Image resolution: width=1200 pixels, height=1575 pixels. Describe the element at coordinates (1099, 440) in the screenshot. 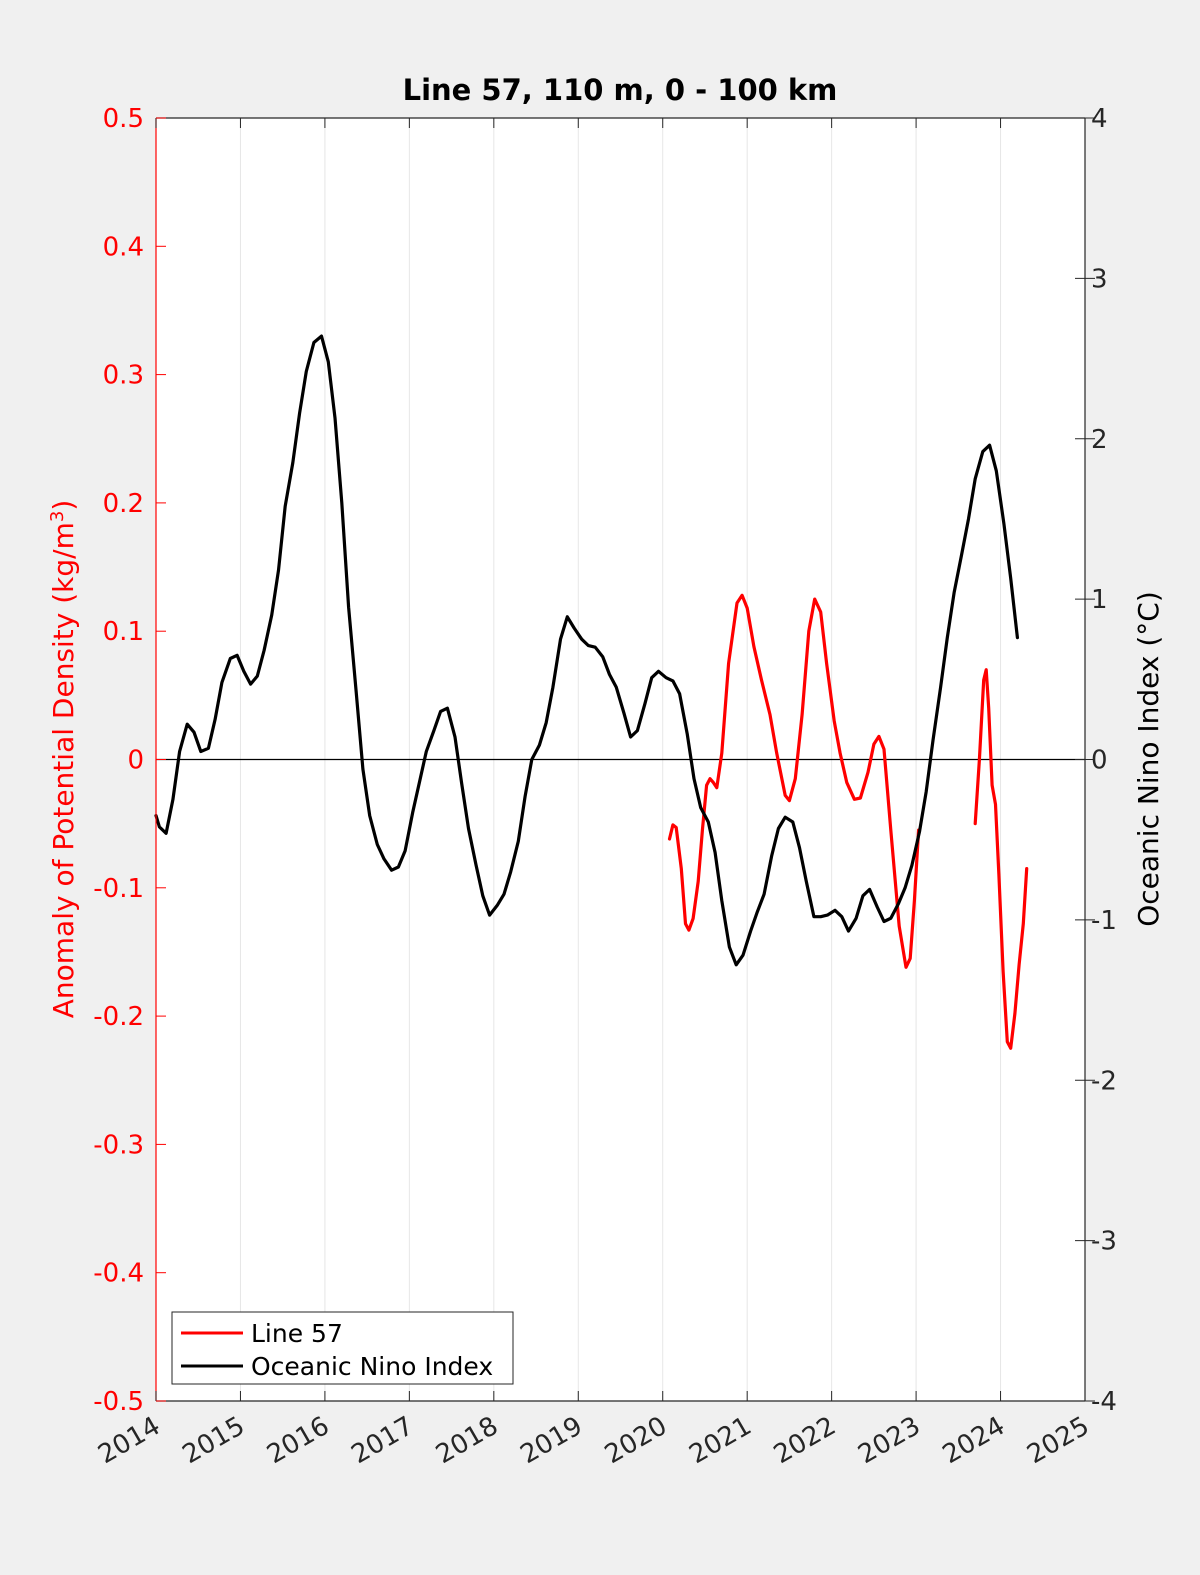

I see `right-tick-label: 2` at that location.